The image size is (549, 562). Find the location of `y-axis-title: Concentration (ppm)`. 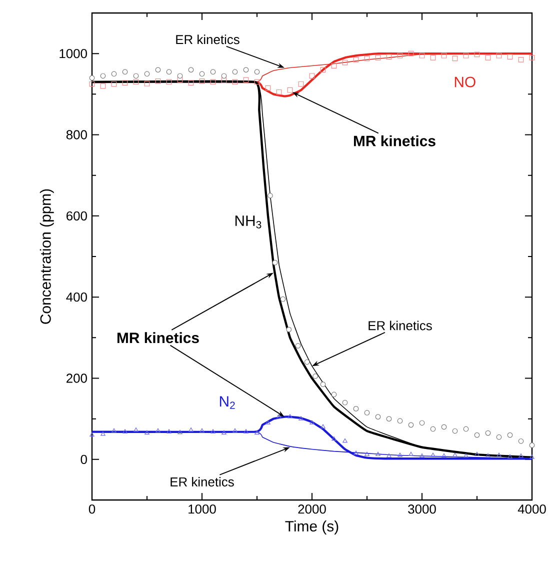

y-axis-title: Concentration (ppm) is located at coordinates (47, 256).